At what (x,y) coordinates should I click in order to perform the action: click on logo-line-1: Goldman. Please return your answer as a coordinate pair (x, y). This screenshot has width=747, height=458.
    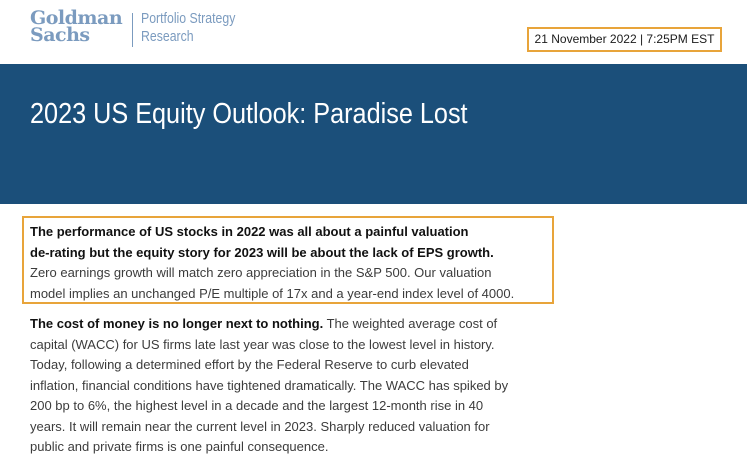
    Looking at the image, I should click on (76, 18).